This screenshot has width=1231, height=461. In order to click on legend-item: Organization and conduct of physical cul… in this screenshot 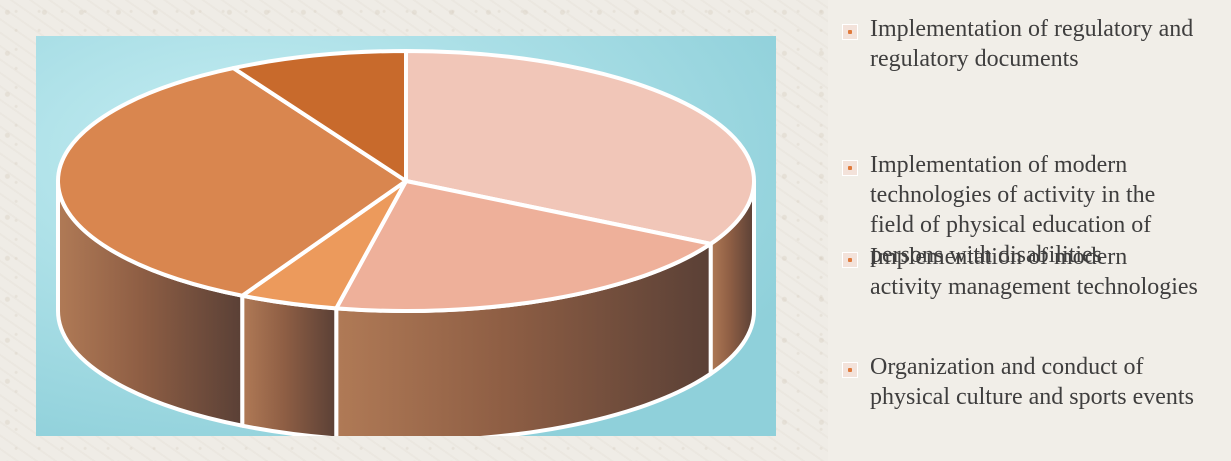, I will do `click(1021, 382)`.